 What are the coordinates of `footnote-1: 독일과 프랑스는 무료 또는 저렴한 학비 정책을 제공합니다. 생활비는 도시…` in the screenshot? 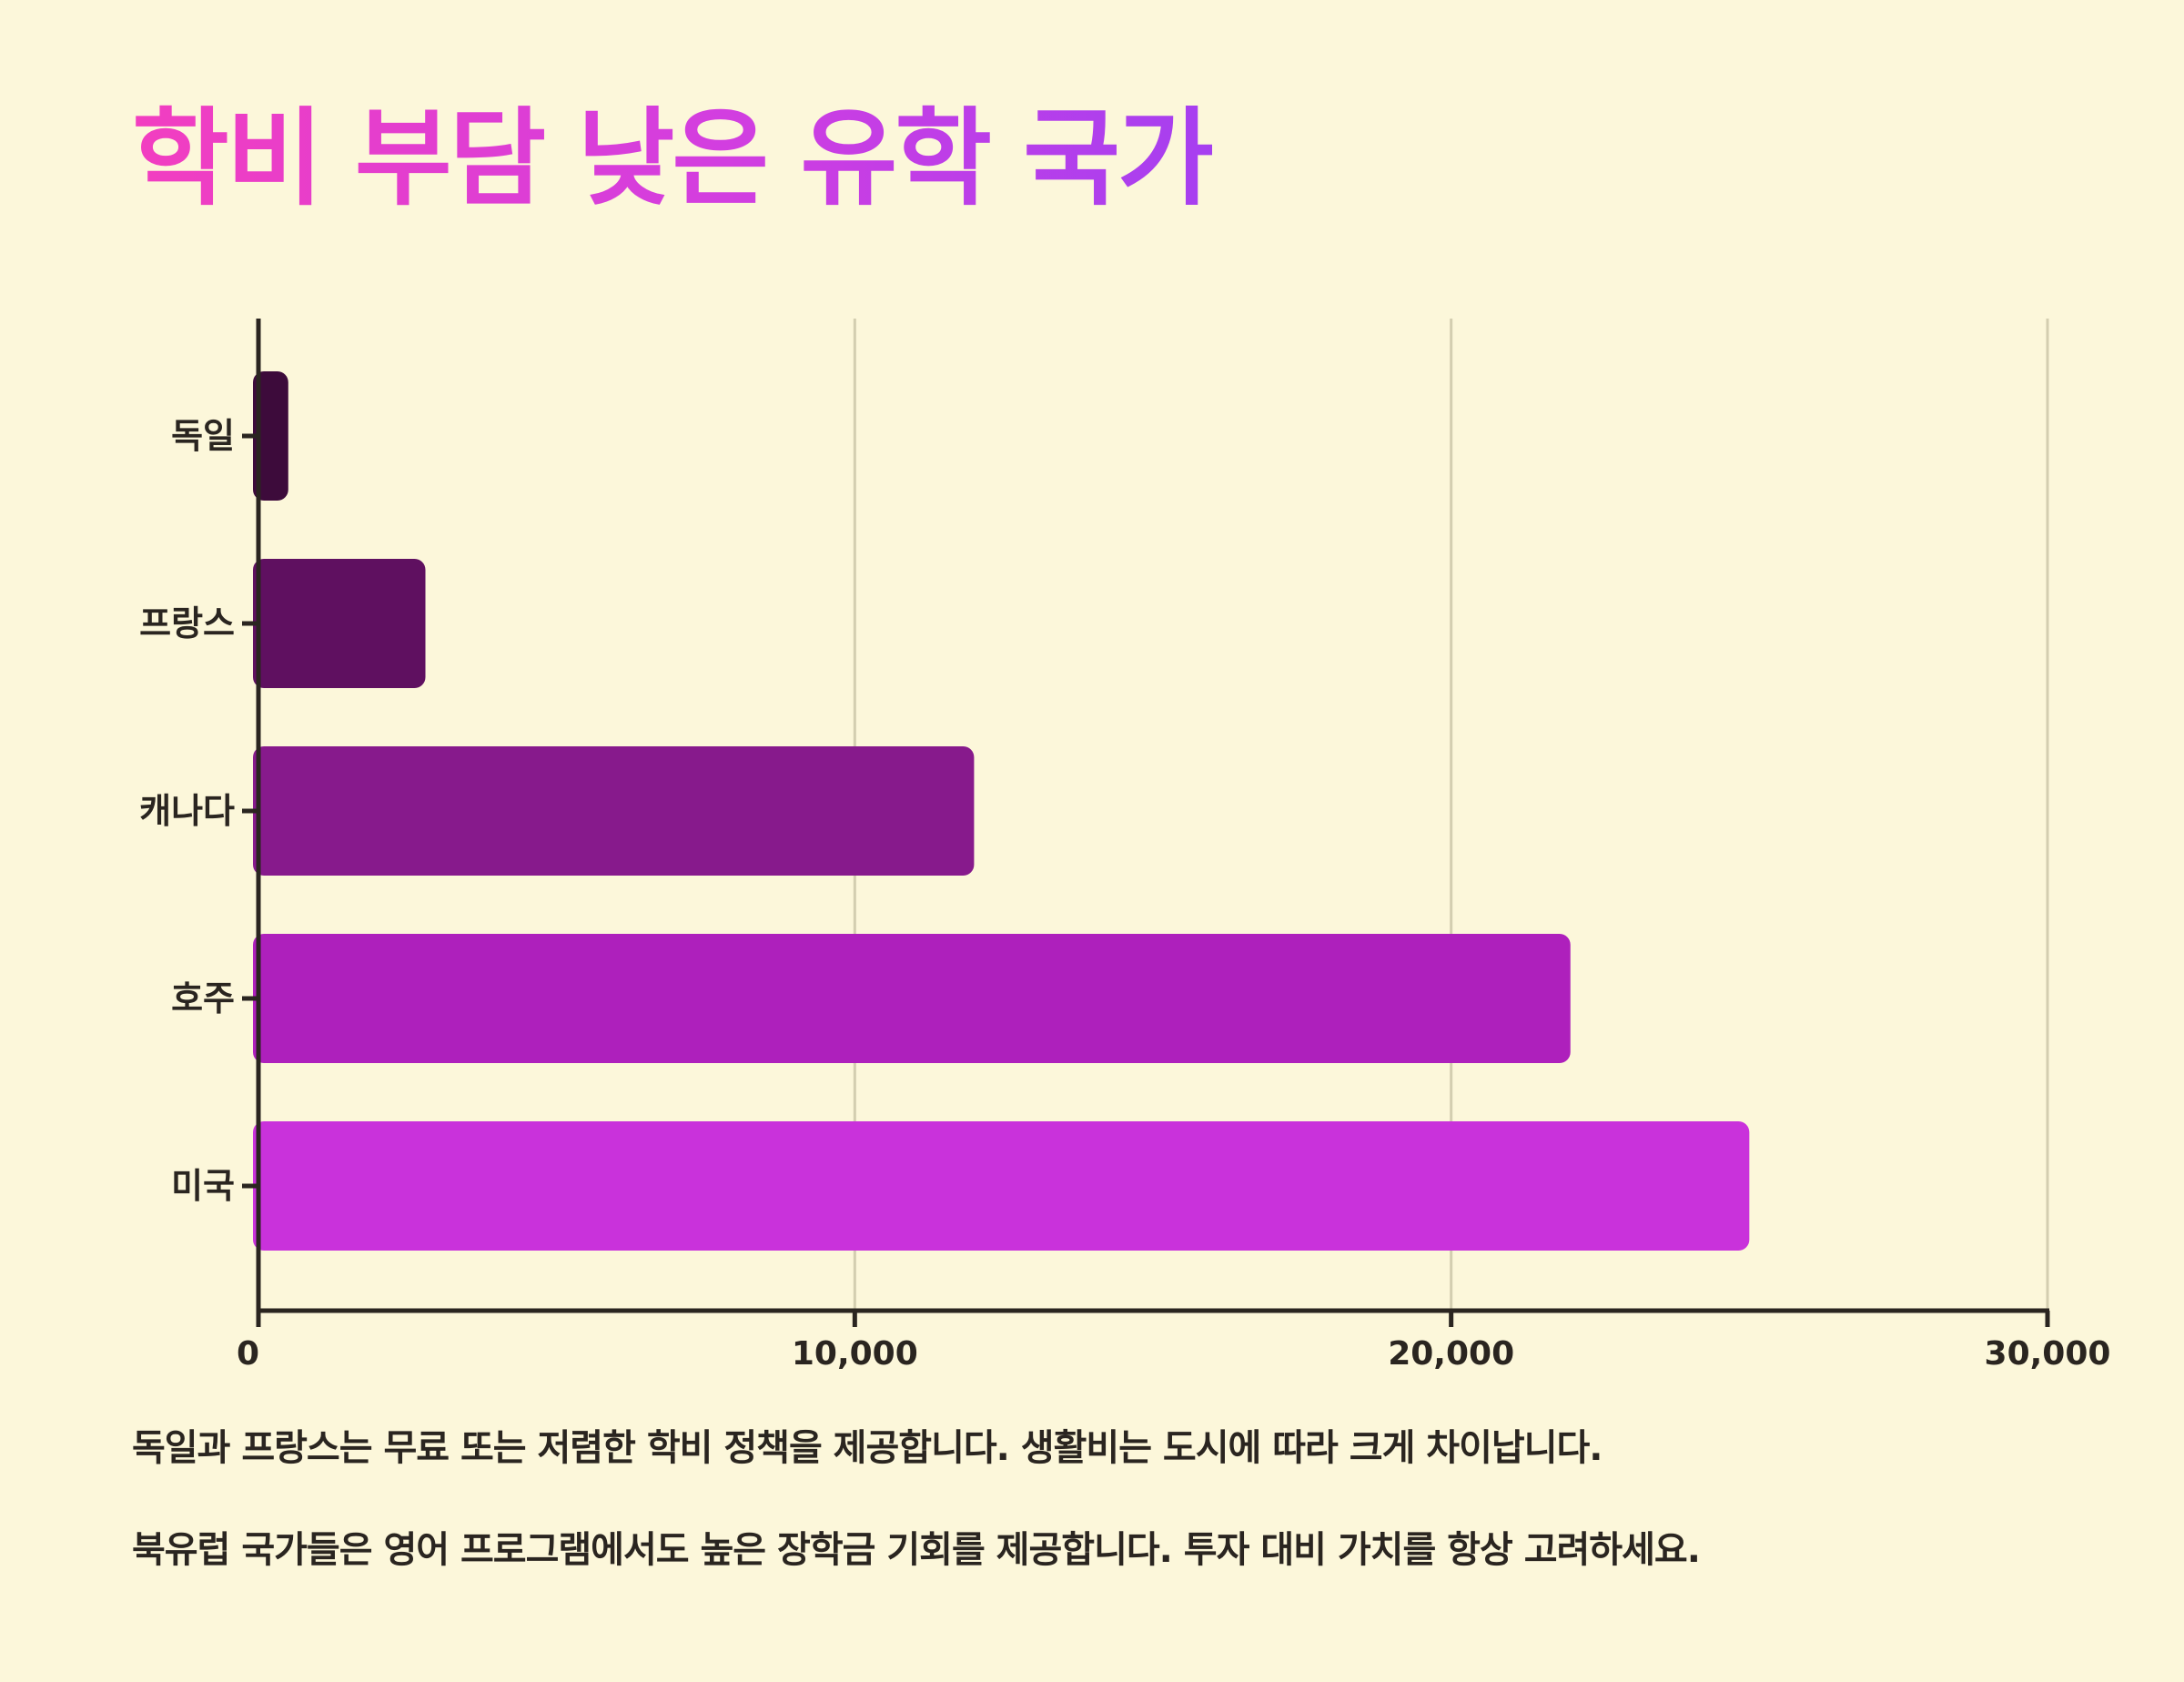 It's located at (868, 1448).